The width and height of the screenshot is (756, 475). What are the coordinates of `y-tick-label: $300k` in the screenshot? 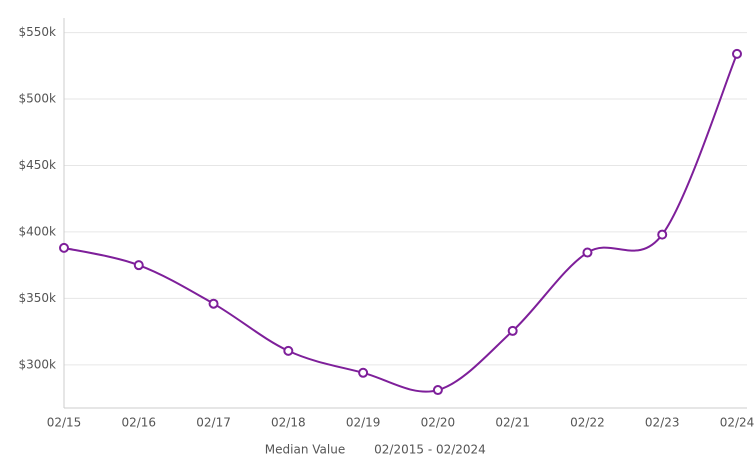 It's located at (38, 364).